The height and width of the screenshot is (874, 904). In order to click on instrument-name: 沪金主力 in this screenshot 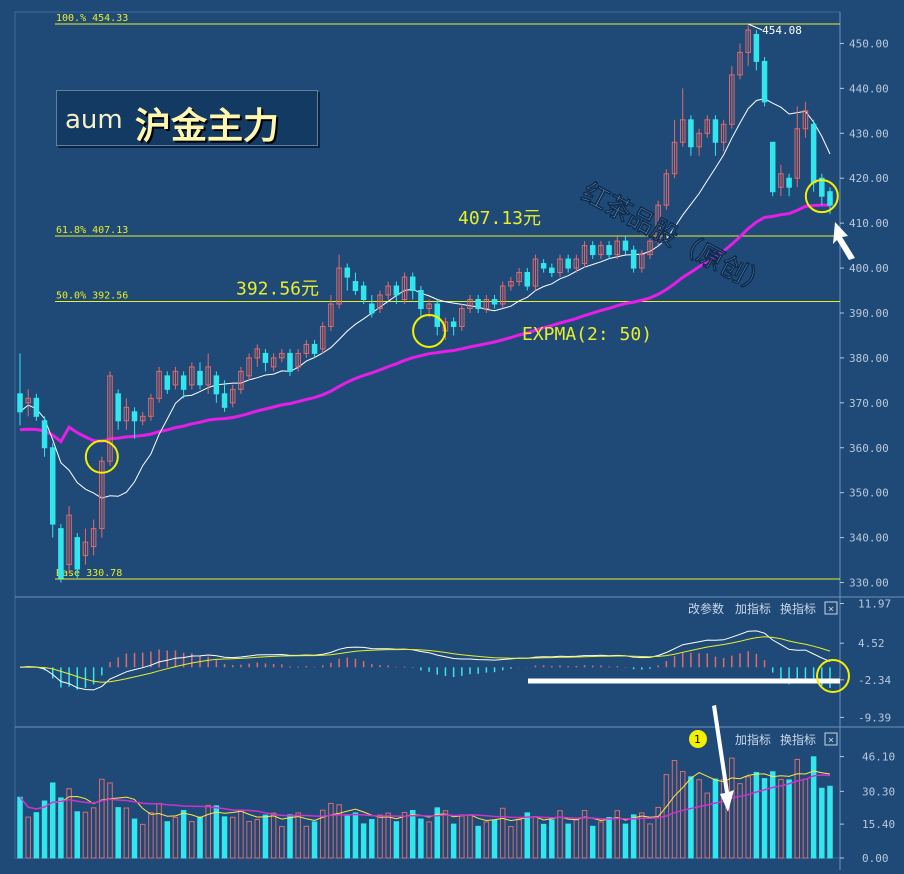, I will do `click(207, 126)`.